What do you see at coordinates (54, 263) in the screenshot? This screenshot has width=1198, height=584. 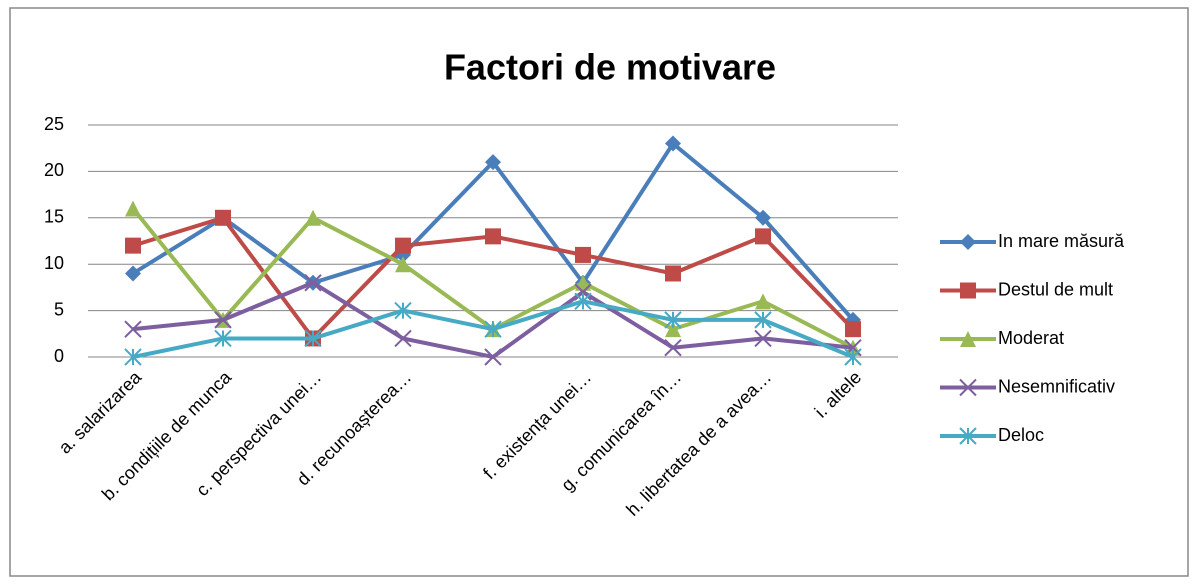 I see `y-tick-label: 10` at bounding box center [54, 263].